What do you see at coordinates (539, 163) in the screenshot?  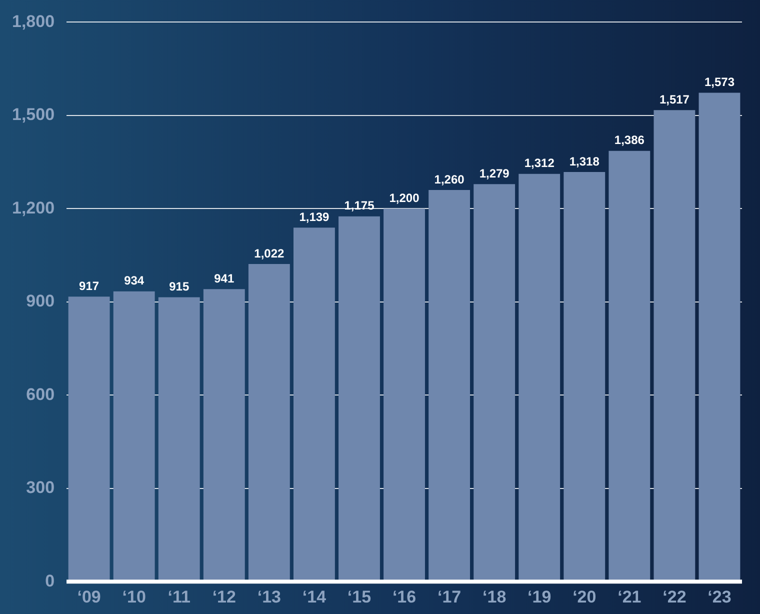 I see `data-label: 1,312` at bounding box center [539, 163].